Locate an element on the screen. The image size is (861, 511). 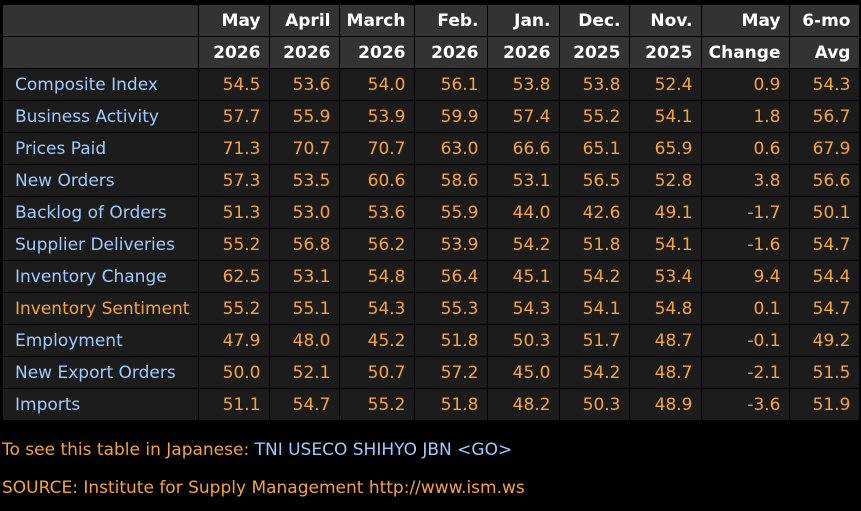
row-label: Prices Paid is located at coordinates (101, 148).